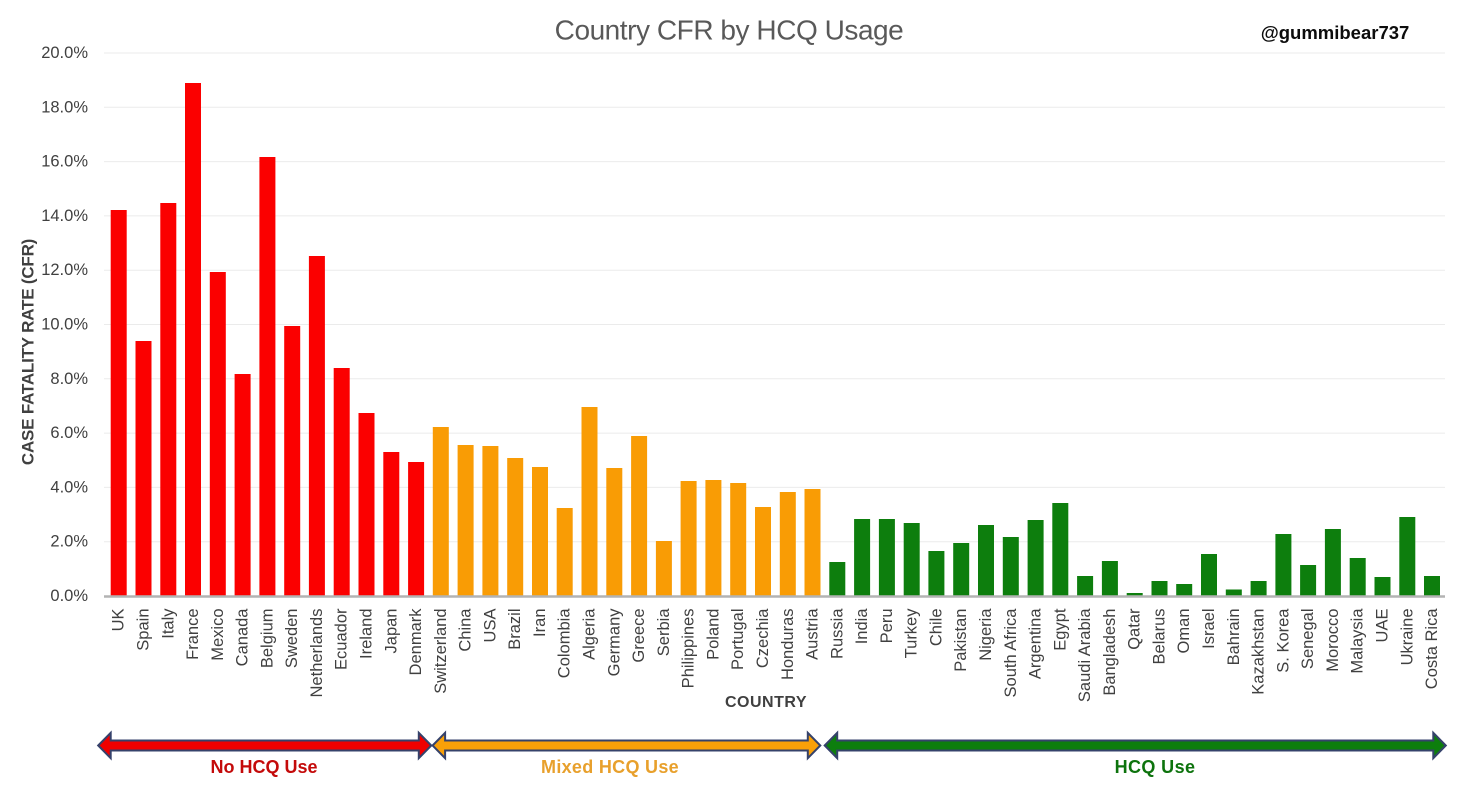 The image size is (1458, 800). Describe the element at coordinates (639, 636) in the screenshot. I see `svg-text: Greece` at that location.